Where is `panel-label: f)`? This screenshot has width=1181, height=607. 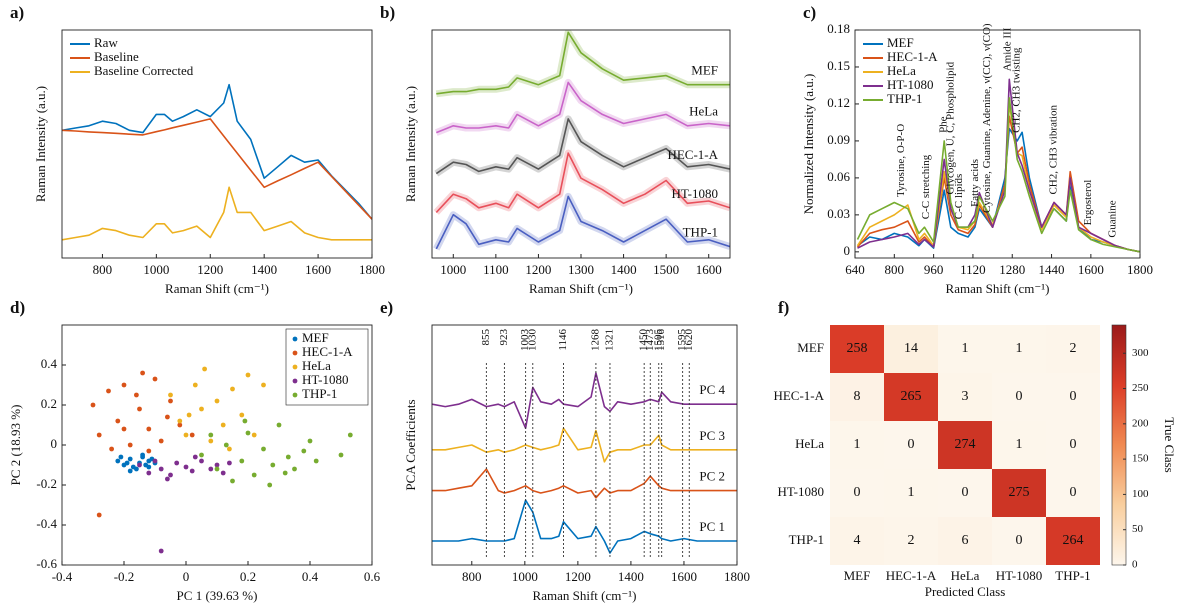 panel-label: f) is located at coordinates (783, 307).